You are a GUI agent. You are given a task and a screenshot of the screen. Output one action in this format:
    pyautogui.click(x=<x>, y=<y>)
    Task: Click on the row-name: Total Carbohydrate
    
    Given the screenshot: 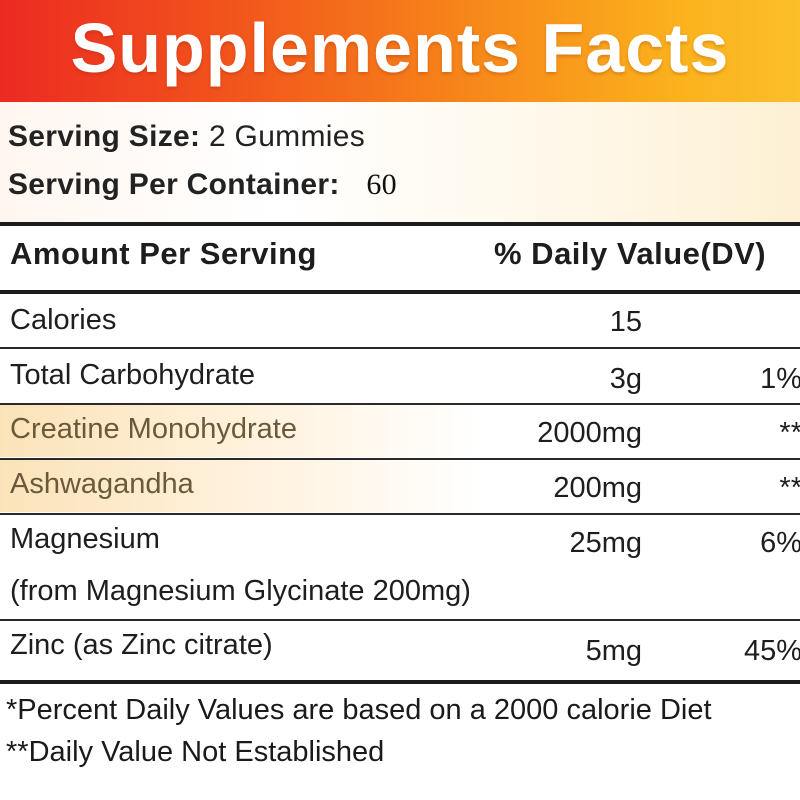 What is the action you would take?
    pyautogui.click(x=133, y=375)
    